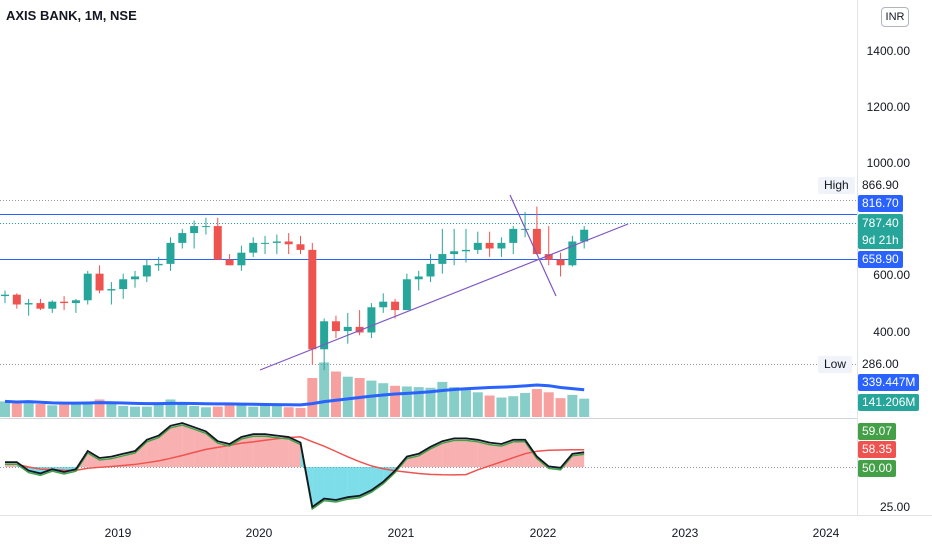  I want to click on signal-line, so click(295, 456).